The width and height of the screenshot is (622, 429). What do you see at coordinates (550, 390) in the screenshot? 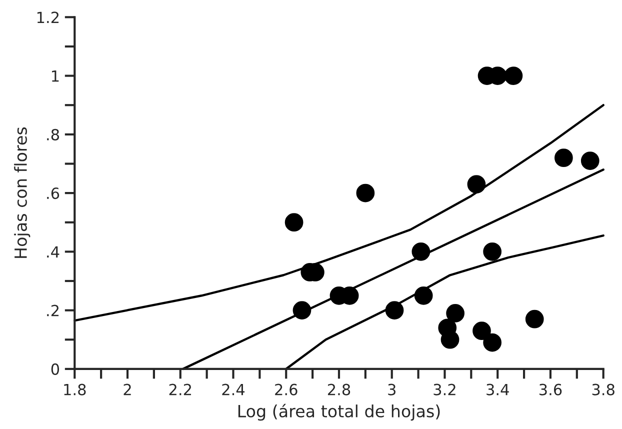
I see `x-tick-label: 3.6` at bounding box center [550, 390].